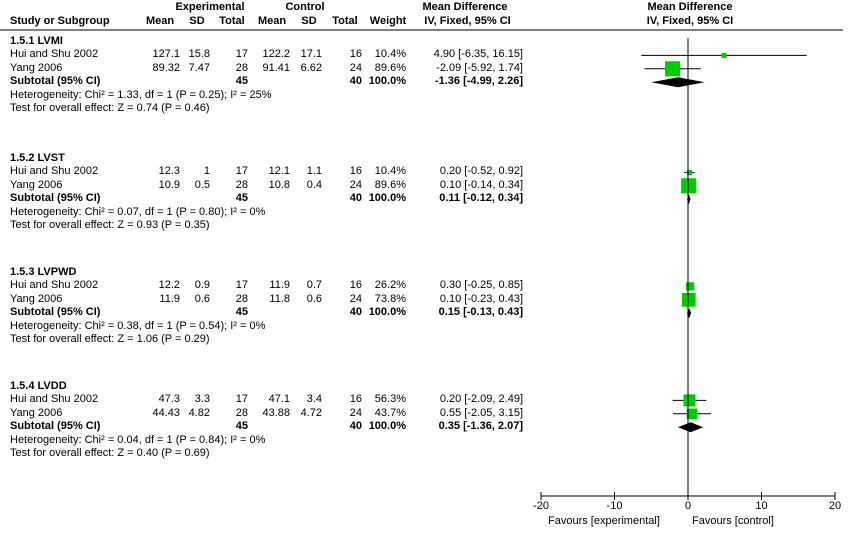 This screenshot has height=533, width=856. I want to click on exp-mean: 89.32, so click(166, 67).